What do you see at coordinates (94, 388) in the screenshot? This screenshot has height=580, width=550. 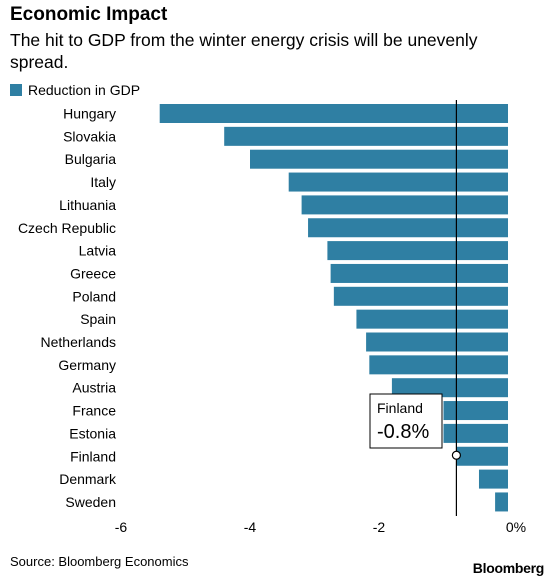 I see `category-label: Austria` at bounding box center [94, 388].